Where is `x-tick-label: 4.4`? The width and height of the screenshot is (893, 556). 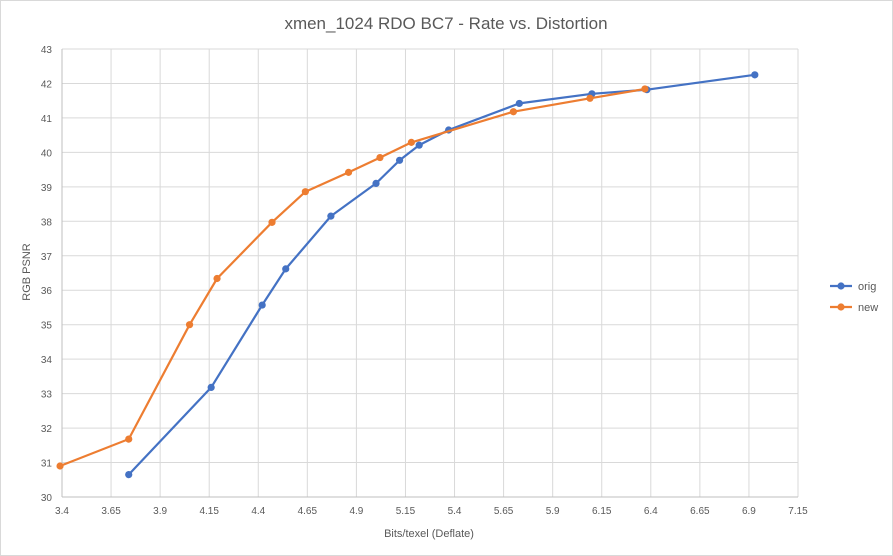 x-tick-label: 4.4 is located at coordinates (258, 511).